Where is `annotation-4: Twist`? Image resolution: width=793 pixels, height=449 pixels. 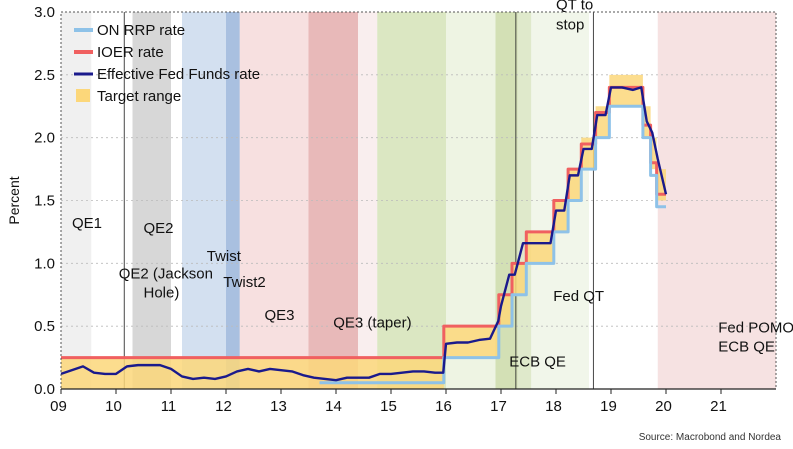
annotation-4: Twist is located at coordinates (224, 256).